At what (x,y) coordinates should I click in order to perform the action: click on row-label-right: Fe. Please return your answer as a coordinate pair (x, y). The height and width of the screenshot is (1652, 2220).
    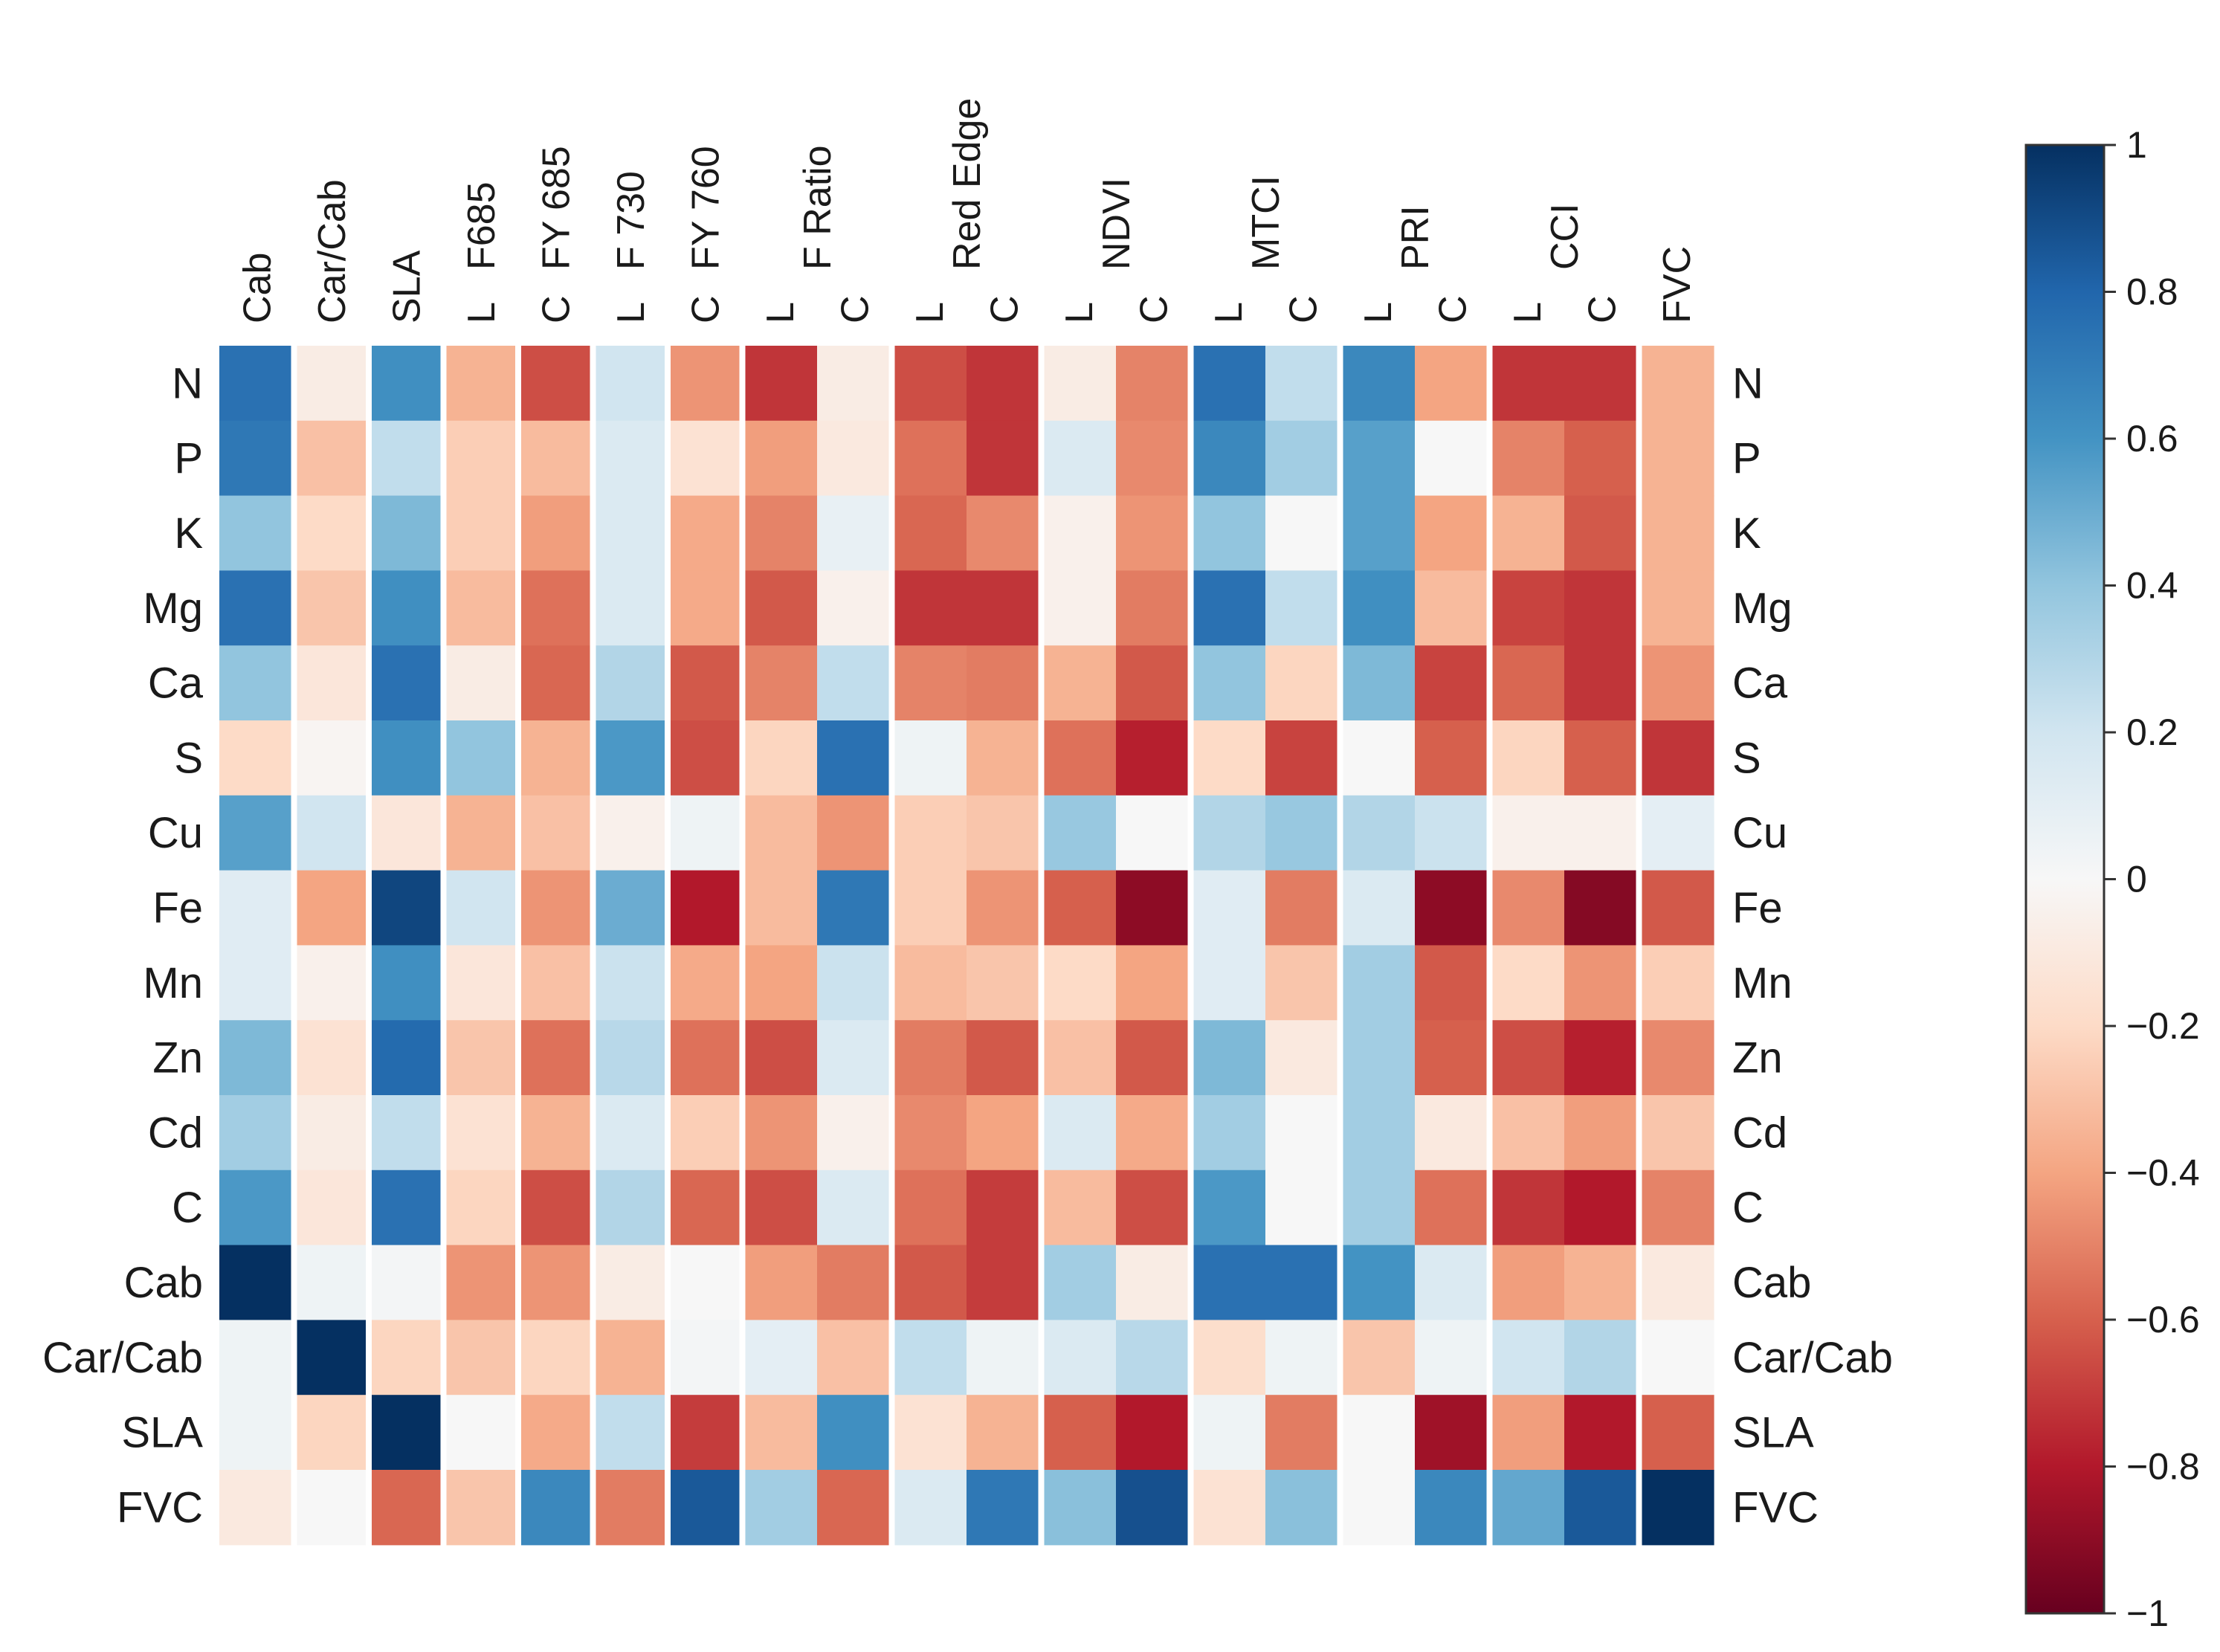
    Looking at the image, I should click on (1757, 908).